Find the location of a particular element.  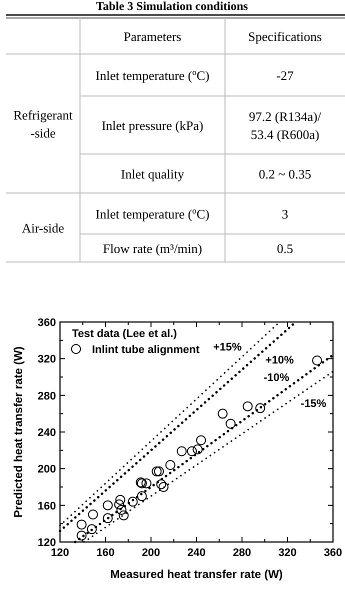

text: 97.2 (R134a)/ 53.4 (R600a) is located at coordinates (285, 125).